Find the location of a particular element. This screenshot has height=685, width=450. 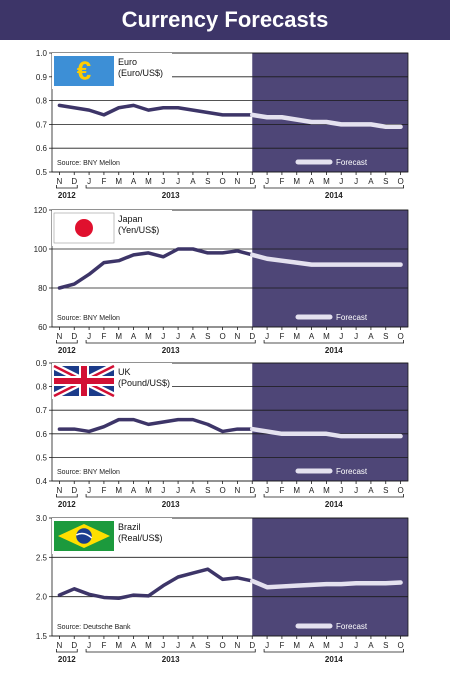

y-tick-label: 60 is located at coordinates (42, 327).